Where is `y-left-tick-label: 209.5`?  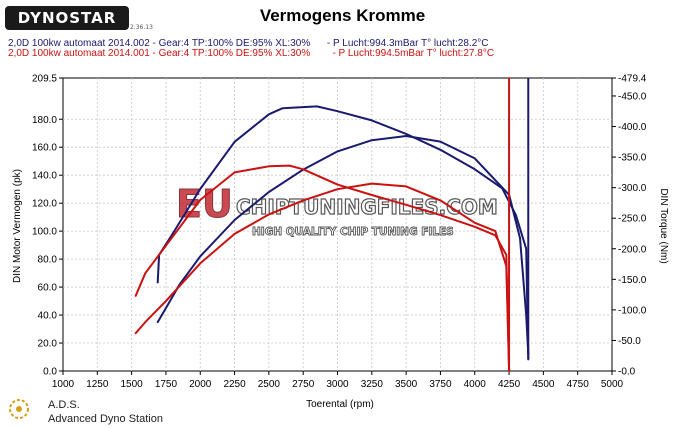 y-left-tick-label: 209.5 is located at coordinates (44, 79).